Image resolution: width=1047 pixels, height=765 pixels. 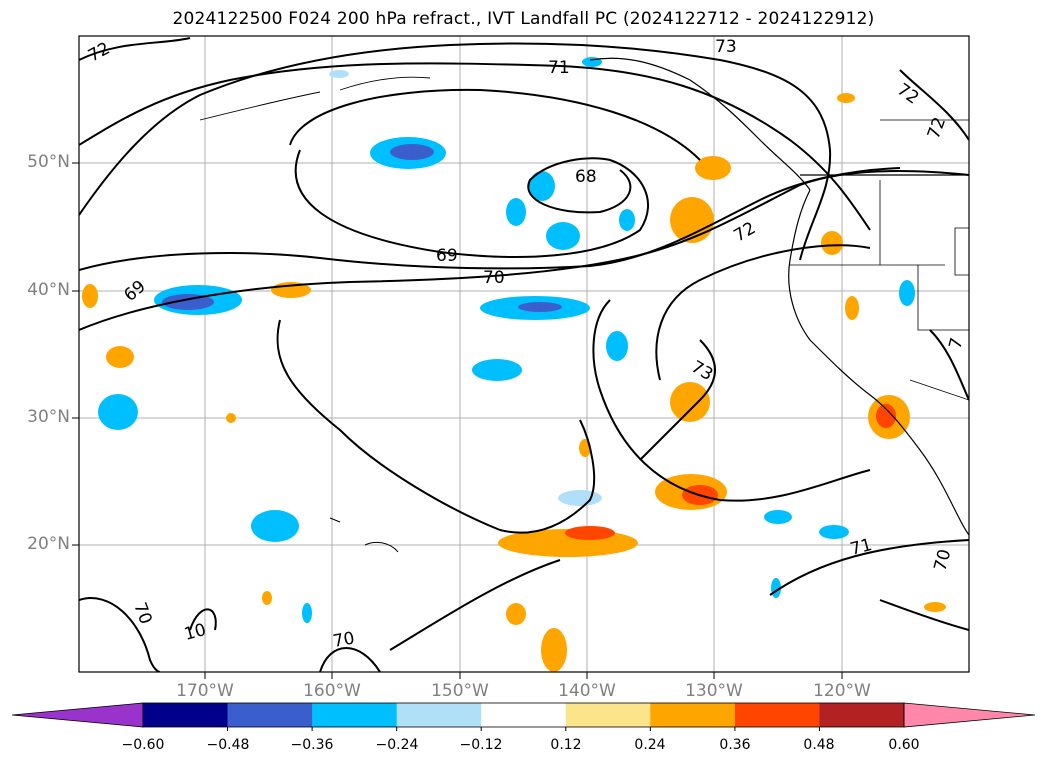 What do you see at coordinates (969, 715) in the screenshot?
I see `colorbar-extend-high` at bounding box center [969, 715].